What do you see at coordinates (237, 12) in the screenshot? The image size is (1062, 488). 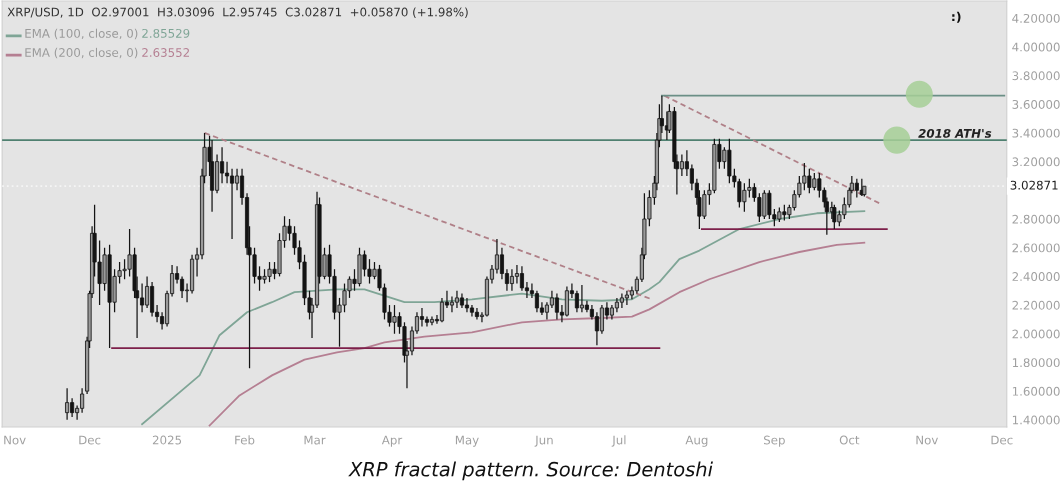 I see `annotation: XRP/USD, 1D O2.97001 H3.03096 L2.95745 C3.02871 +0.05870 (+1.98%)` at bounding box center [237, 12].